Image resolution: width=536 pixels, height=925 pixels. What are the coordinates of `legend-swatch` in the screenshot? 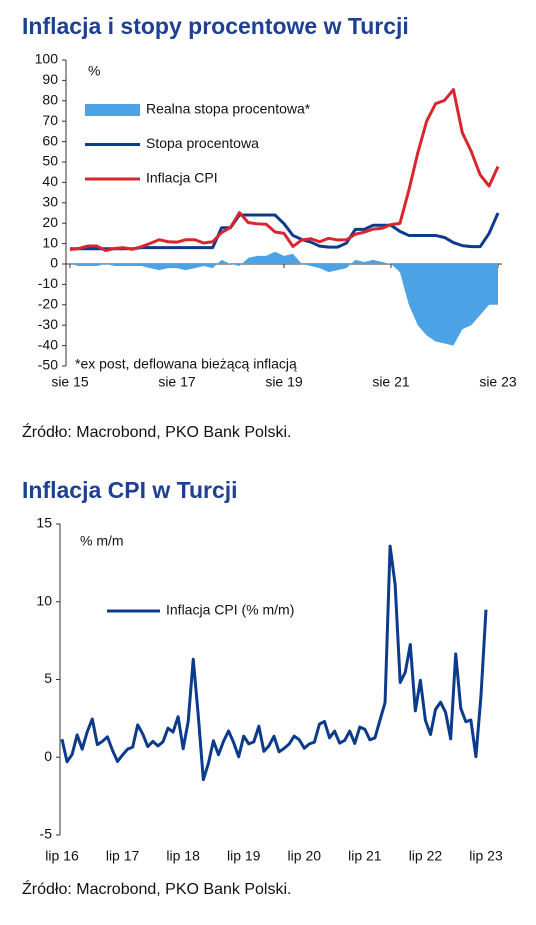 It's located at (112, 110).